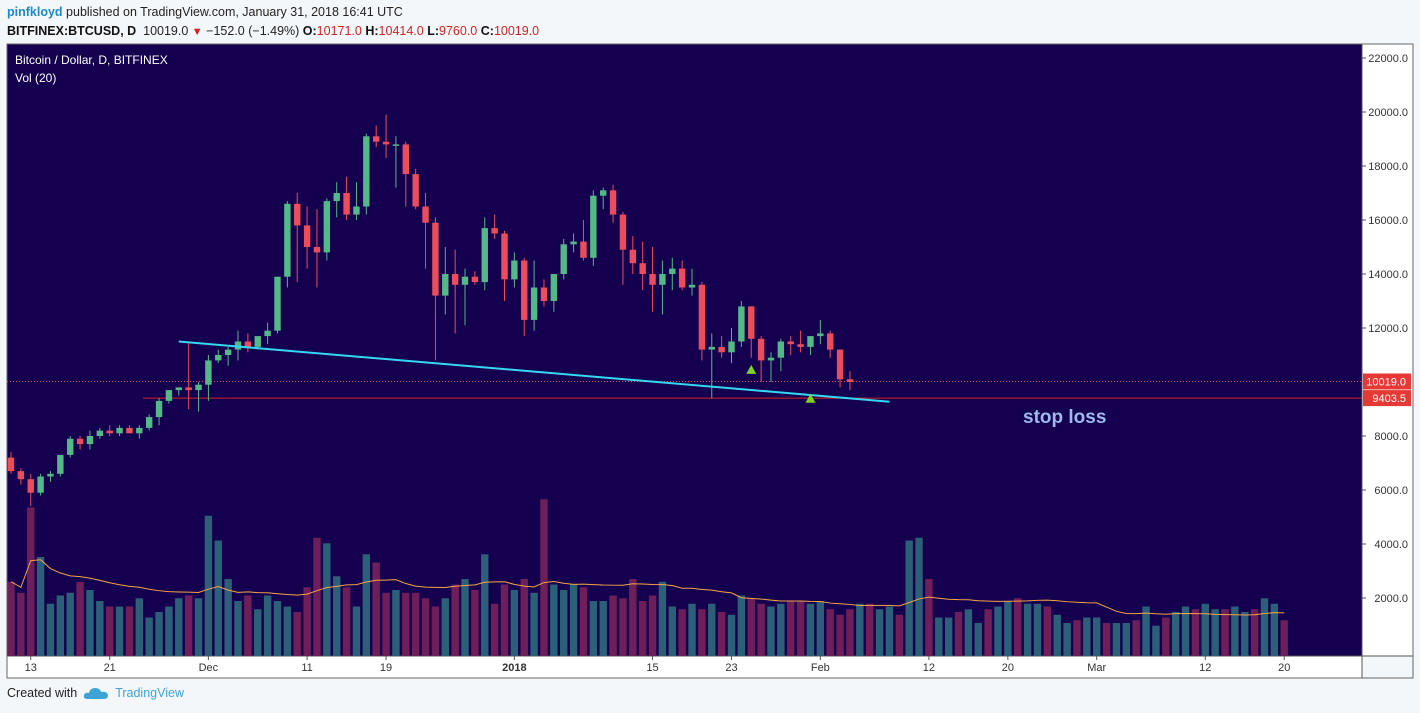  Describe the element at coordinates (31, 668) in the screenshot. I see `x-tick-label: 13` at that location.